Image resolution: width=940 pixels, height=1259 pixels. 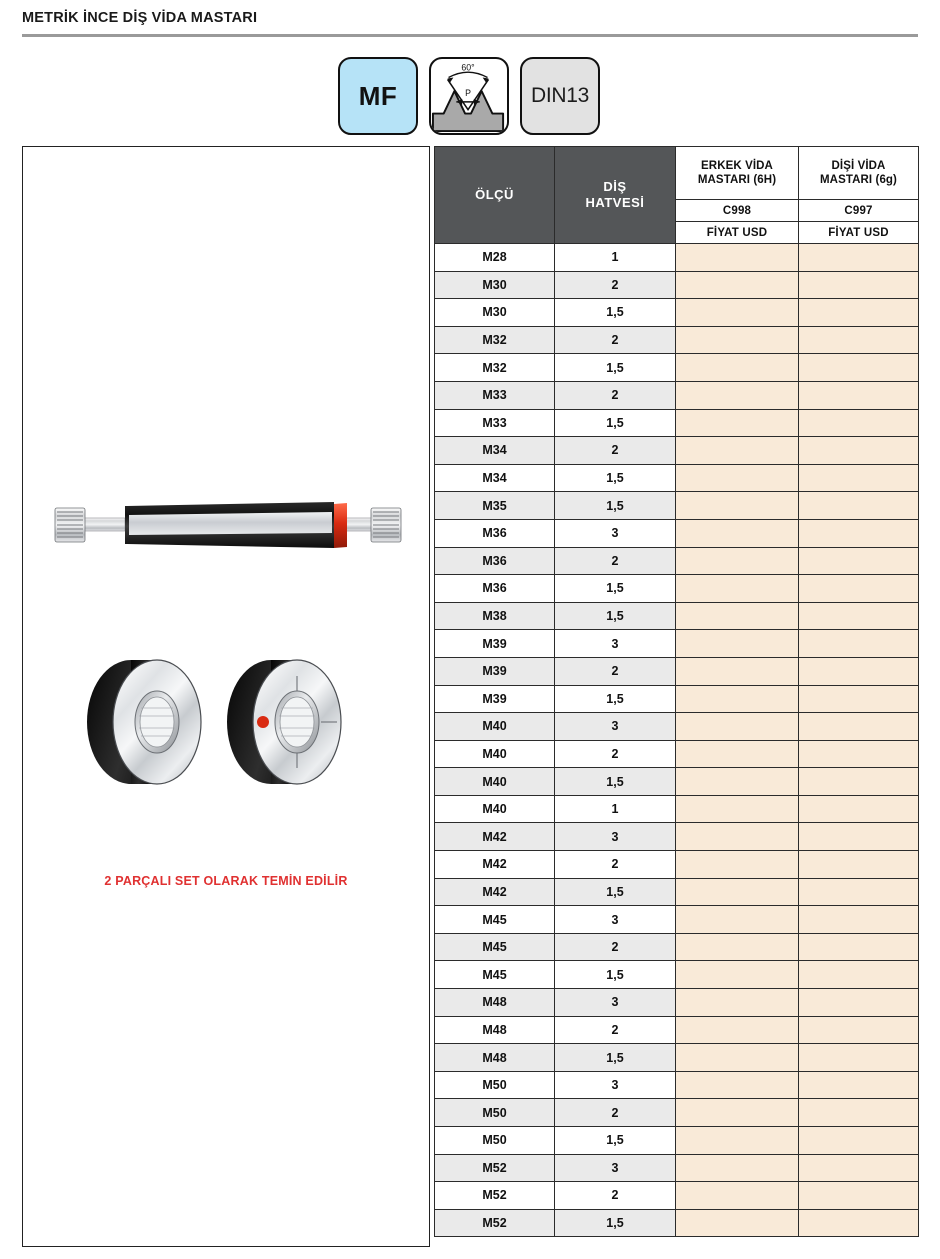 What do you see at coordinates (494, 726) in the screenshot?
I see `cell-size: M40` at bounding box center [494, 726].